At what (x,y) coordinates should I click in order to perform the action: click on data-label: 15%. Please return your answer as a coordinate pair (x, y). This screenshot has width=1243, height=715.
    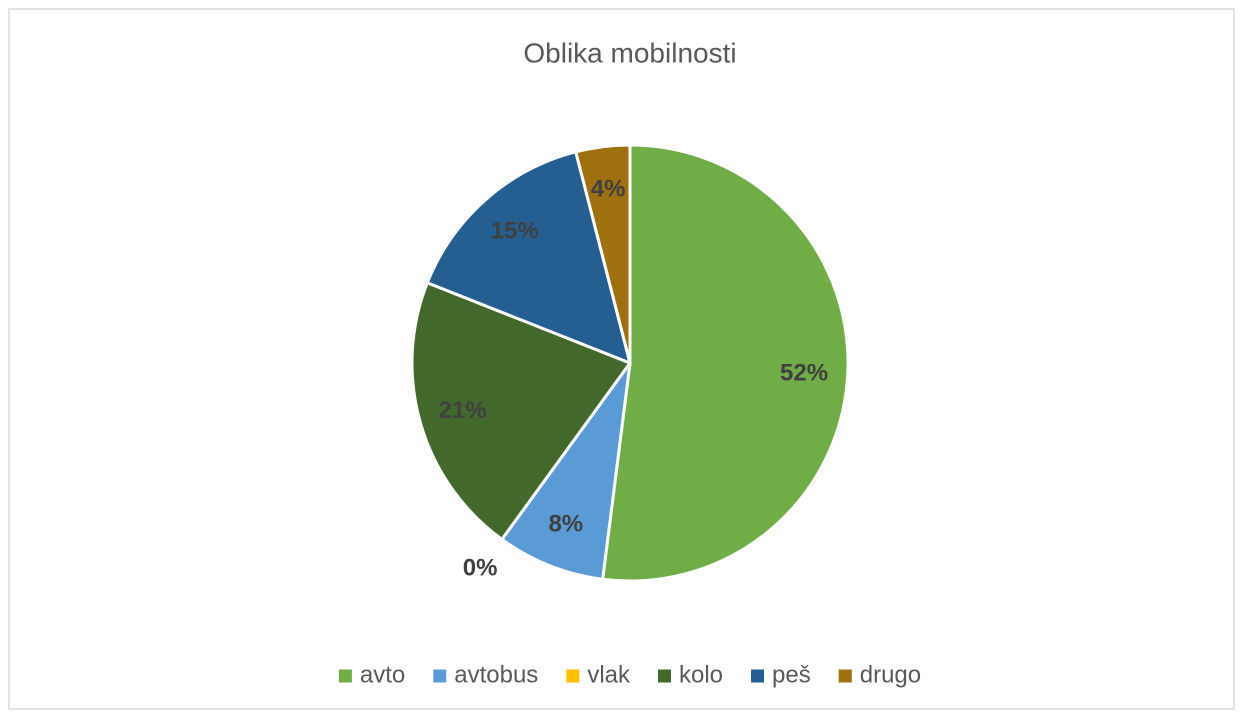
    Looking at the image, I should click on (515, 231).